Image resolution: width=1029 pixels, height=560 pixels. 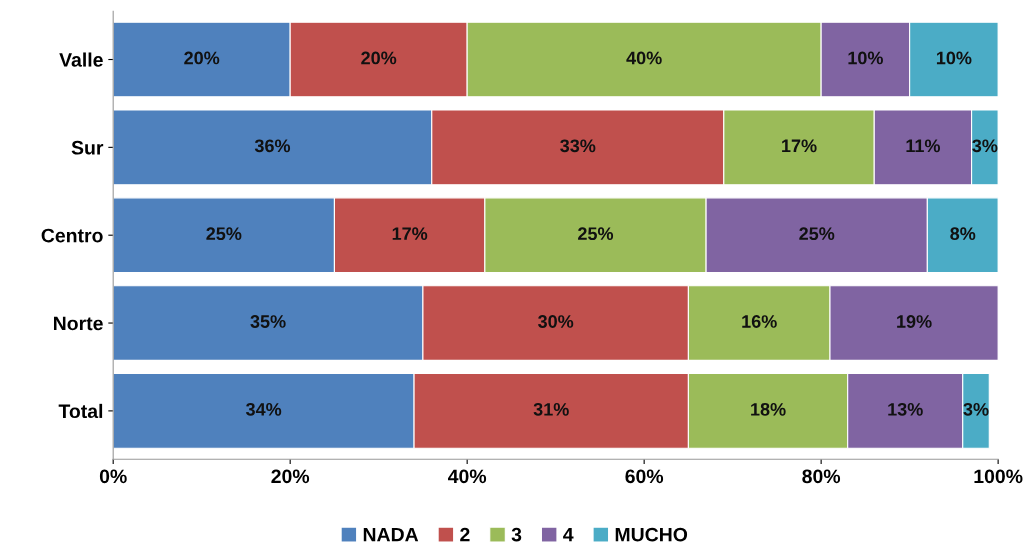 What do you see at coordinates (821, 476) in the screenshot?
I see `x-tick-label: 80%` at bounding box center [821, 476].